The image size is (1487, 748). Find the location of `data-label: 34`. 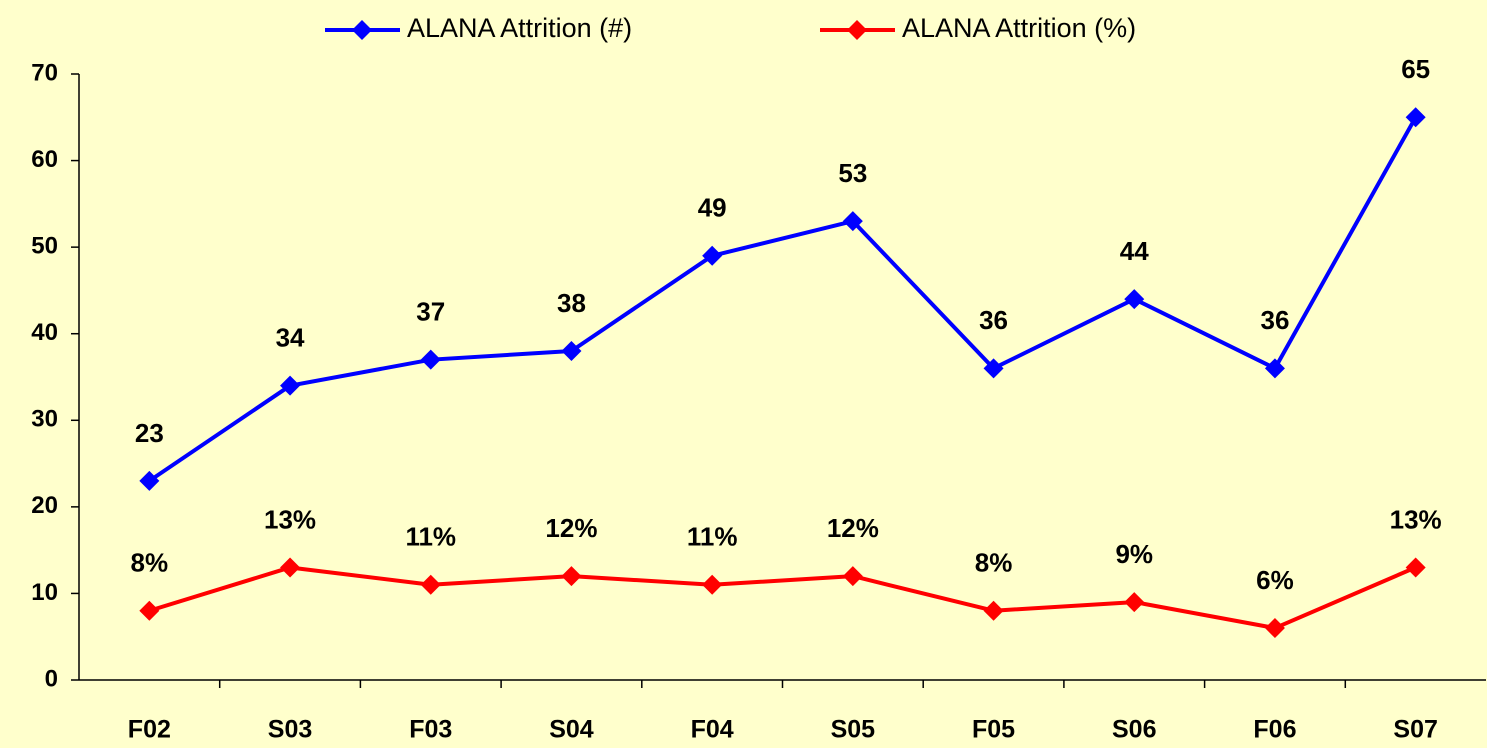

data-label: 34 is located at coordinates (290, 338).